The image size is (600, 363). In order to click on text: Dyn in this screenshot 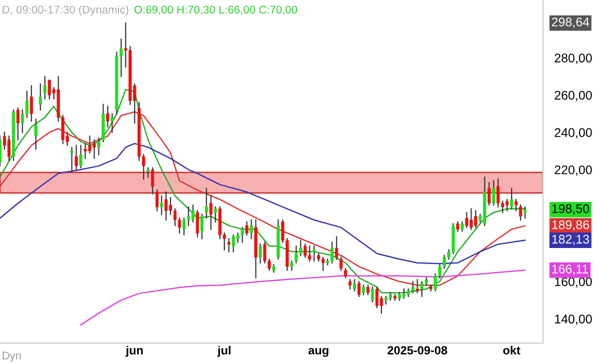, I will do `click(11, 357)`.